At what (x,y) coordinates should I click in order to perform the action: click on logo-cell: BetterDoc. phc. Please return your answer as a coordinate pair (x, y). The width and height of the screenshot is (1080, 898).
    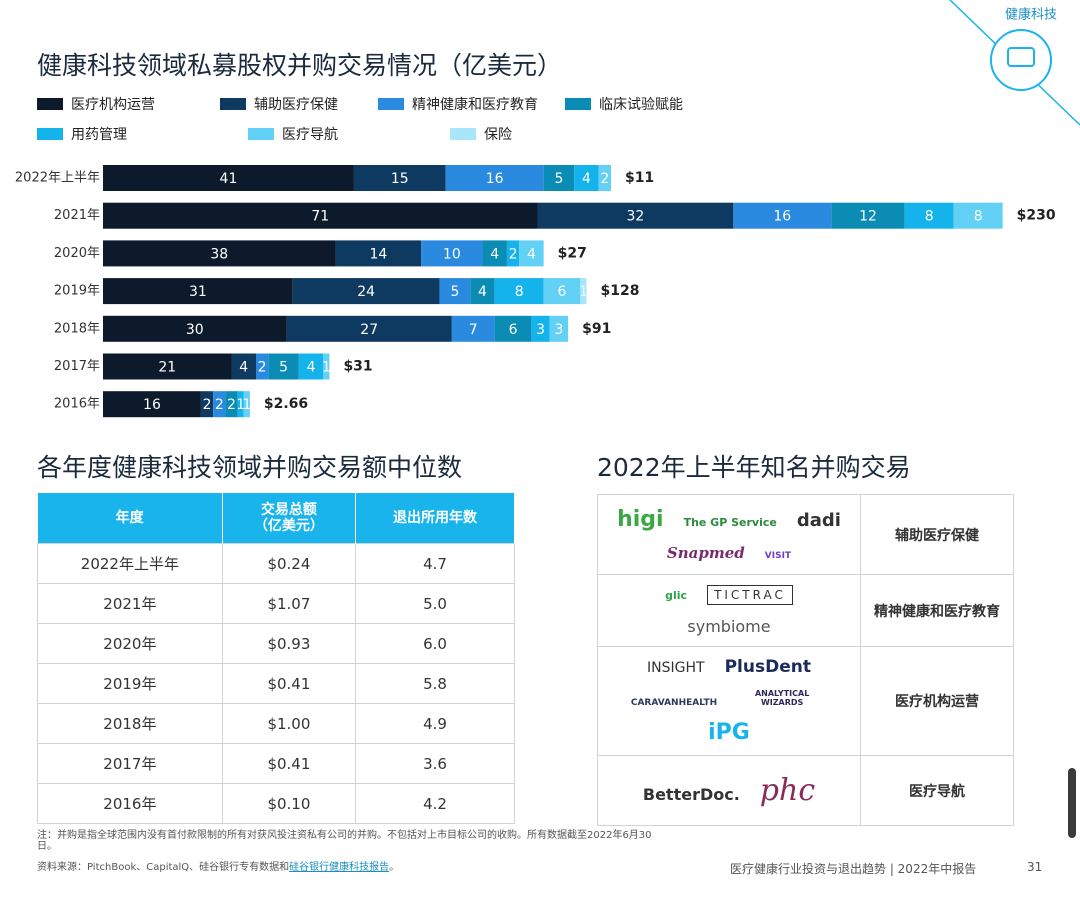
    Looking at the image, I should click on (729, 790).